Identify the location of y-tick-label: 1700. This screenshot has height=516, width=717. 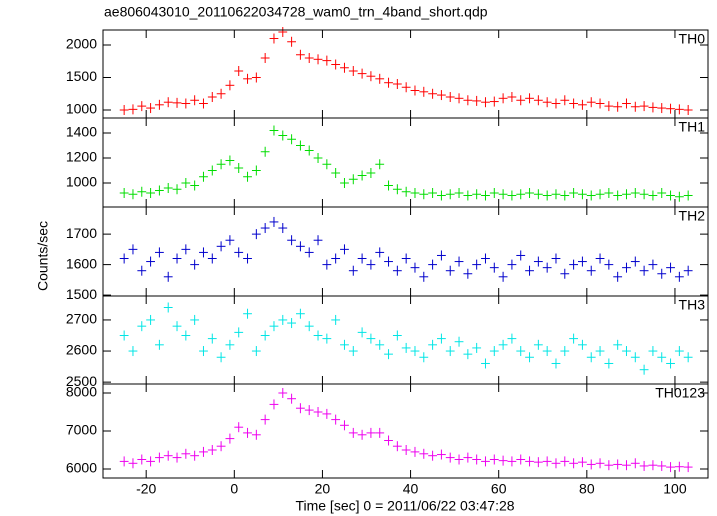
(81, 233).